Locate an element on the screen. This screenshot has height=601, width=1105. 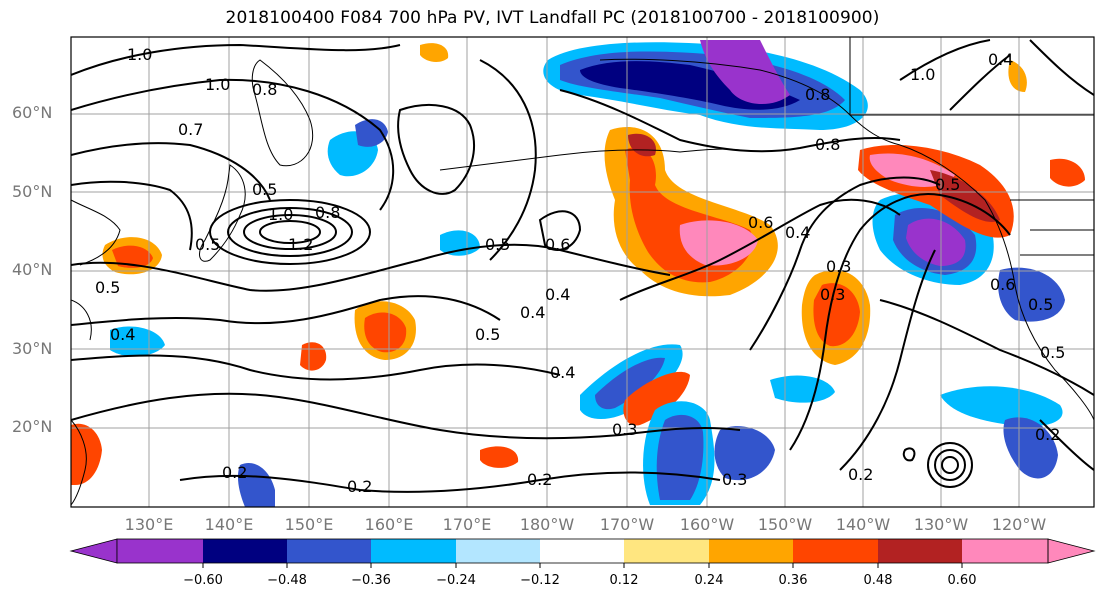
coast-aleutians is located at coordinates (590, 159).